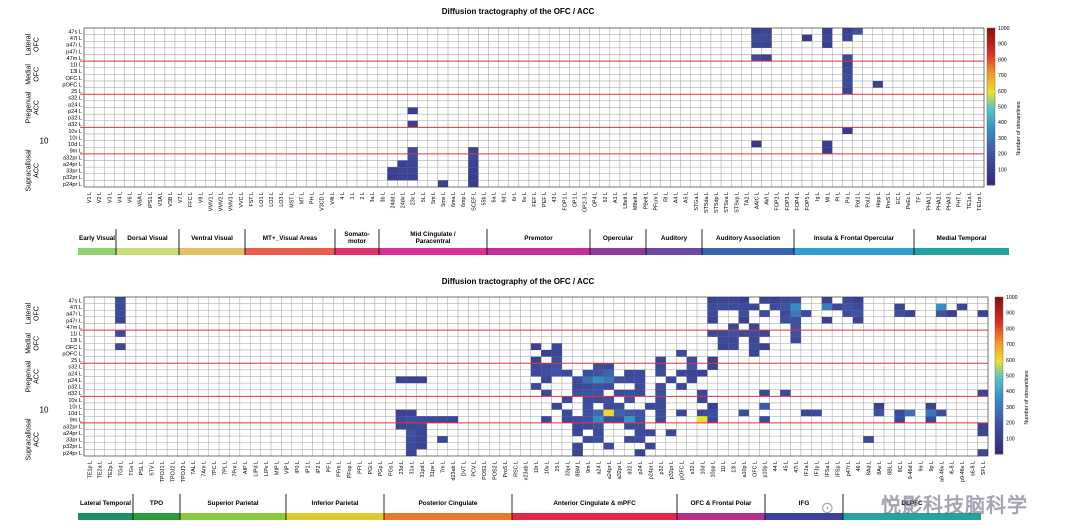 The height and width of the screenshot is (532, 1066). Describe the element at coordinates (75, 414) in the screenshot. I see `row-label: 10d L` at that location.